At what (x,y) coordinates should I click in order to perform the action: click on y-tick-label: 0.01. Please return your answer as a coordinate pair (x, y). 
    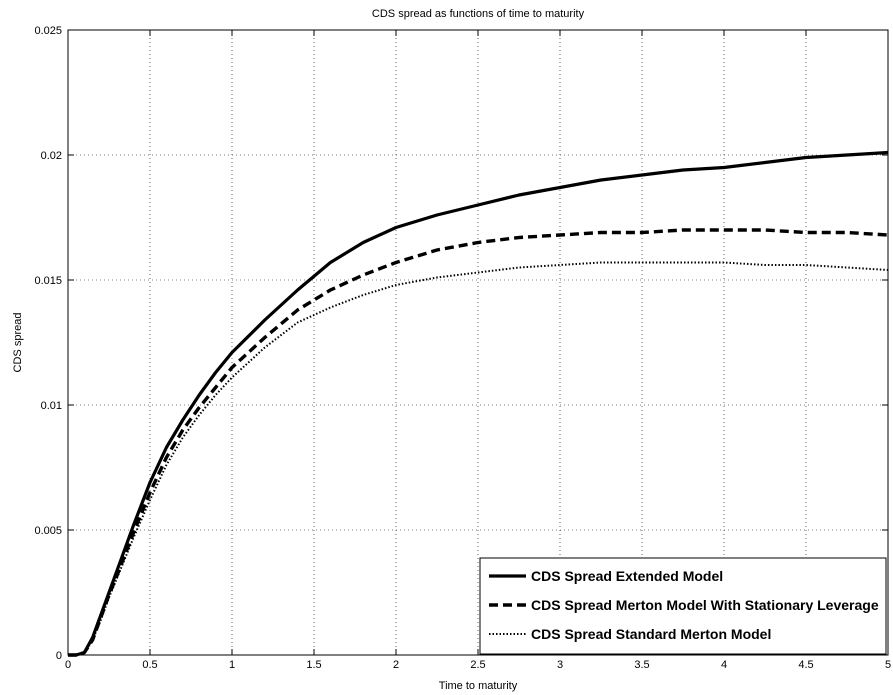
    Looking at the image, I should click on (51, 406).